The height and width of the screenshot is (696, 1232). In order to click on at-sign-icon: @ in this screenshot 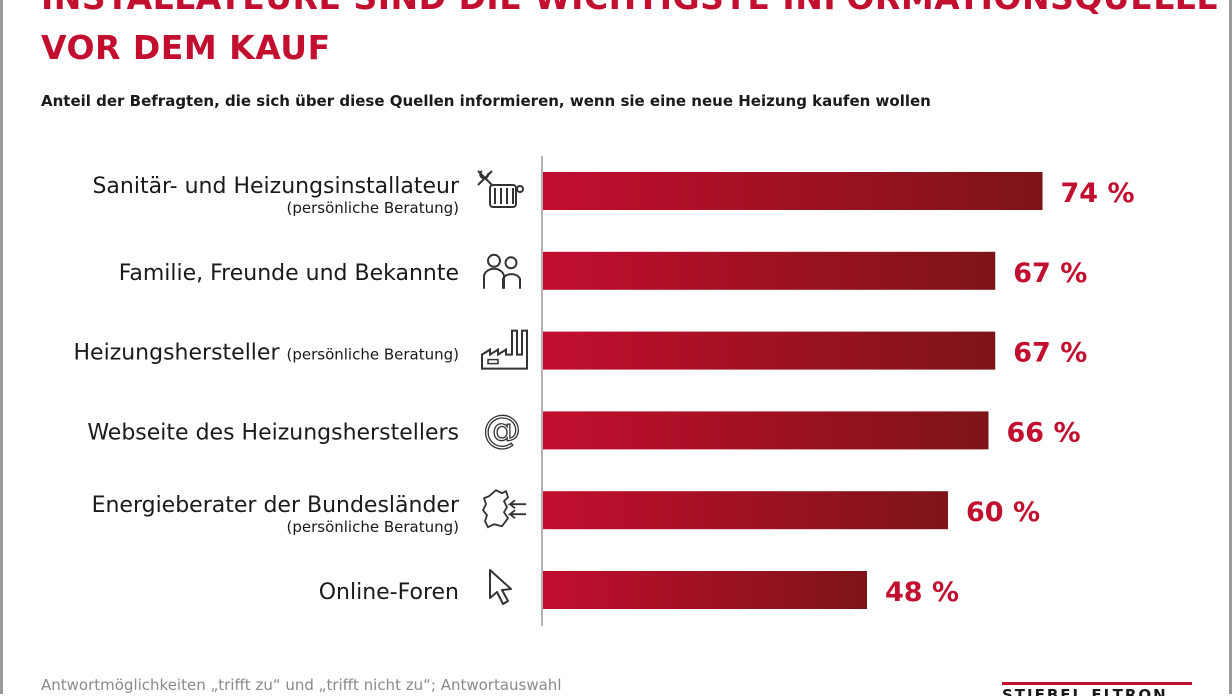, I will do `click(501, 429)`.